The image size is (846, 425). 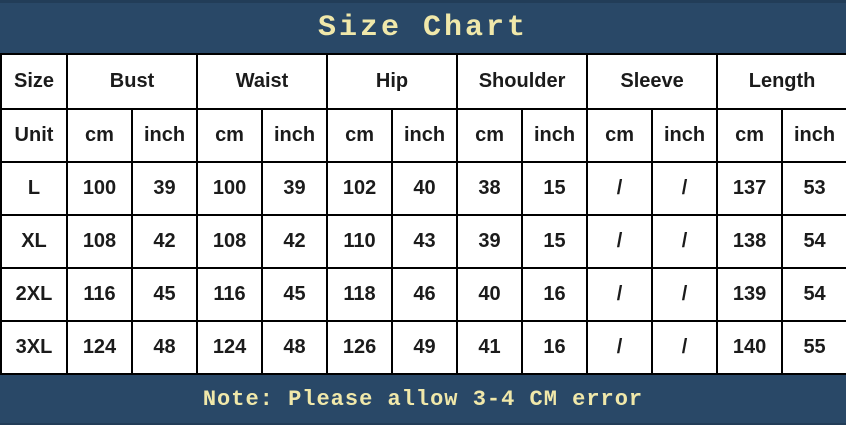 What do you see at coordinates (132, 81) in the screenshot?
I see `header-bust: Bust` at bounding box center [132, 81].